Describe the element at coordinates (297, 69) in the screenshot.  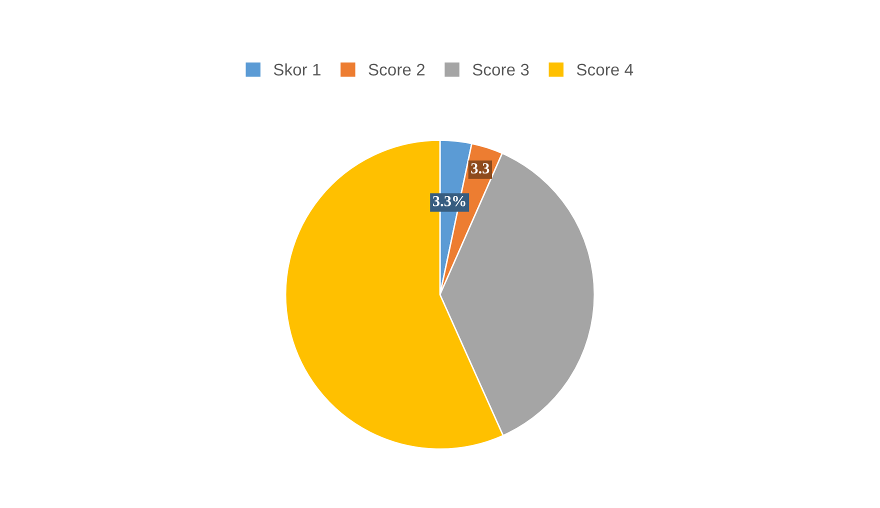
I see `legend-label: Skor 1` at that location.